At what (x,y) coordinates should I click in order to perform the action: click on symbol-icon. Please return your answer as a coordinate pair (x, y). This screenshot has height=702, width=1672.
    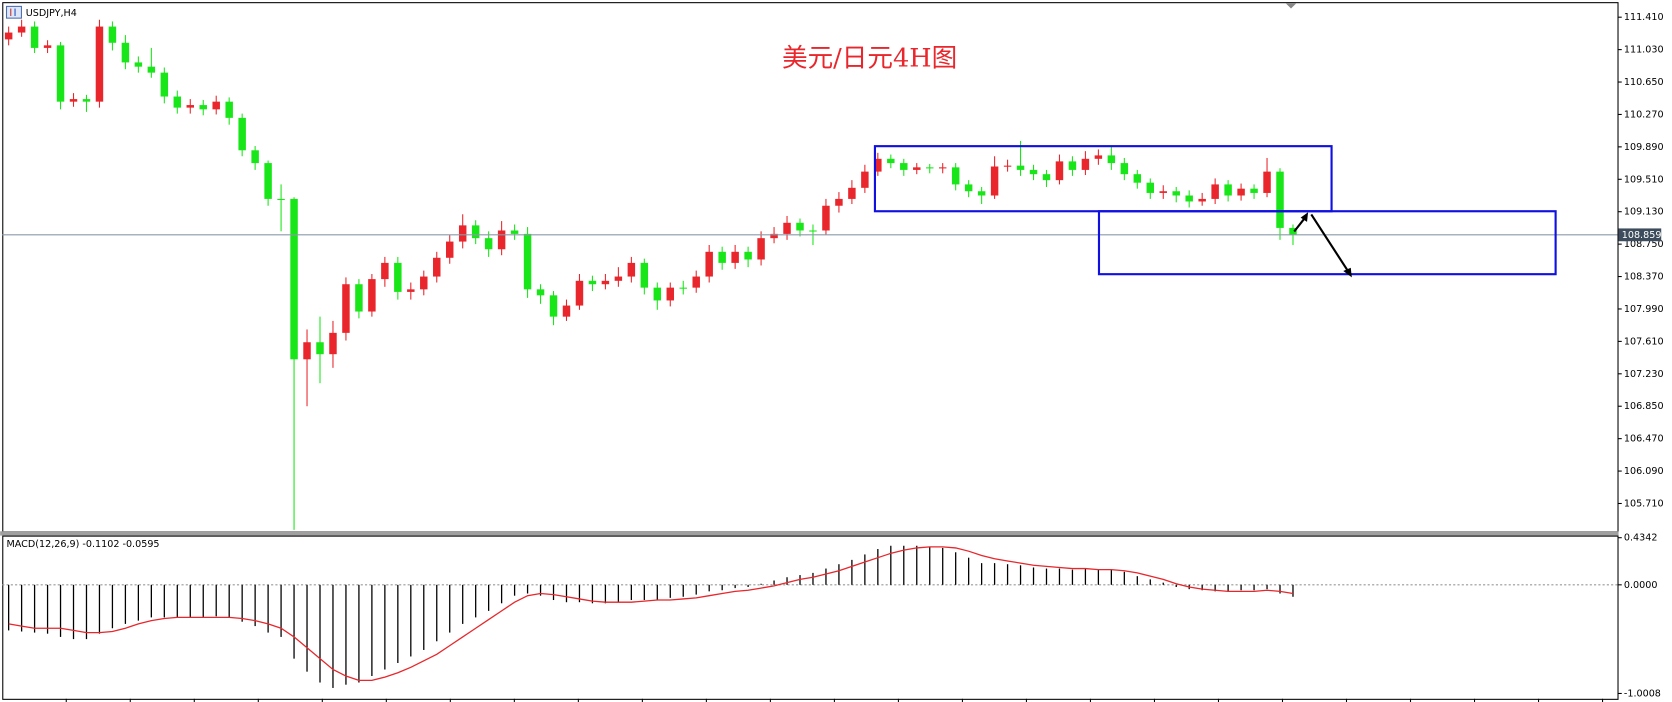
    Looking at the image, I should click on (13, 12).